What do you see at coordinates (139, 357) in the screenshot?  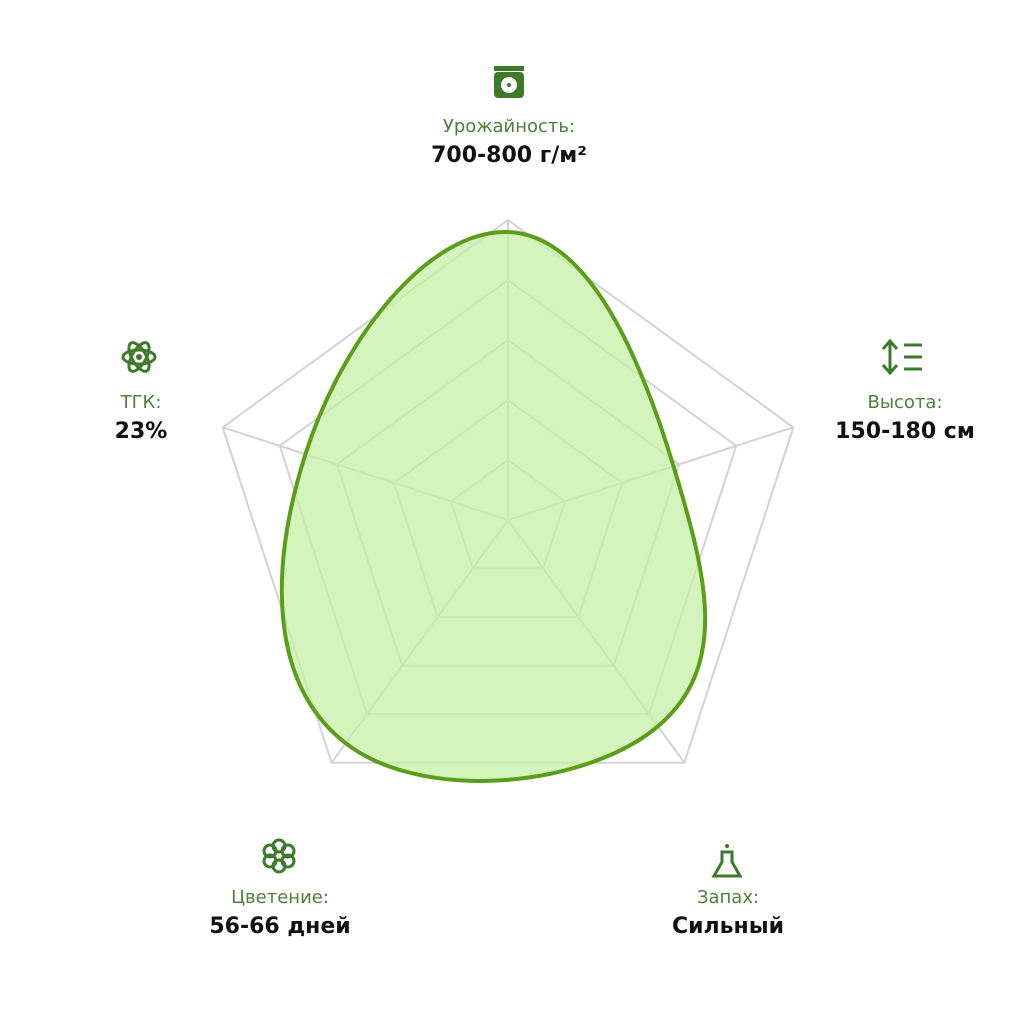 I see `atom-icon` at bounding box center [139, 357].